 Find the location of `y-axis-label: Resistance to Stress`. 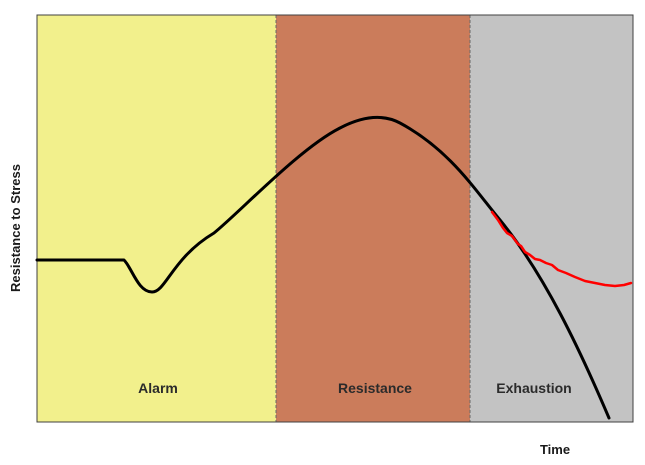

y-axis-label: Resistance to Stress is located at coordinates (15, 228).